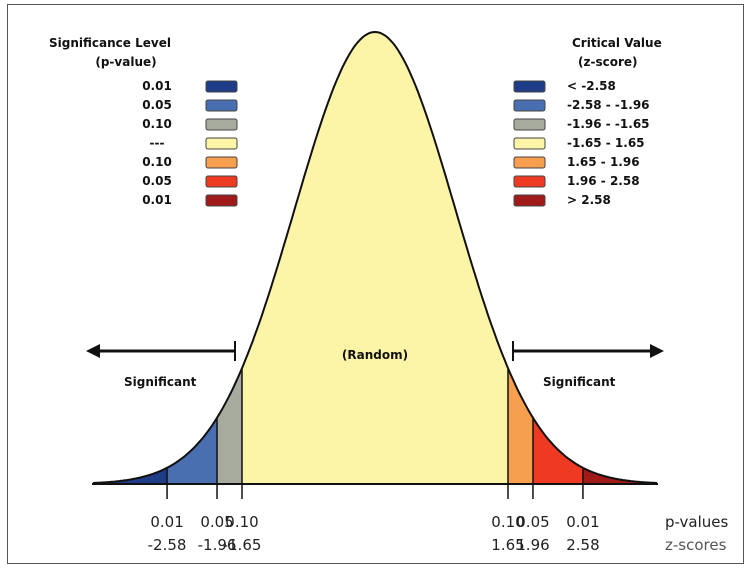  I want to click on z-score-tick-label: -2.58, so click(167, 545).